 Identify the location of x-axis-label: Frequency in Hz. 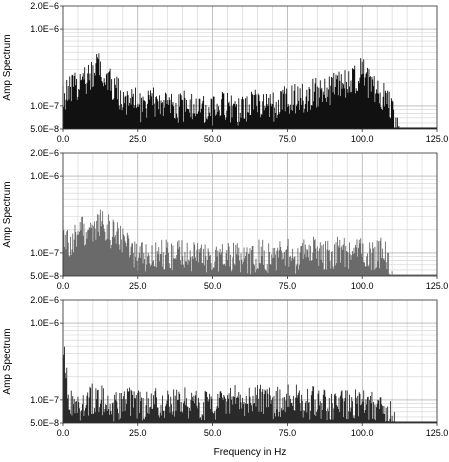
(250, 452).